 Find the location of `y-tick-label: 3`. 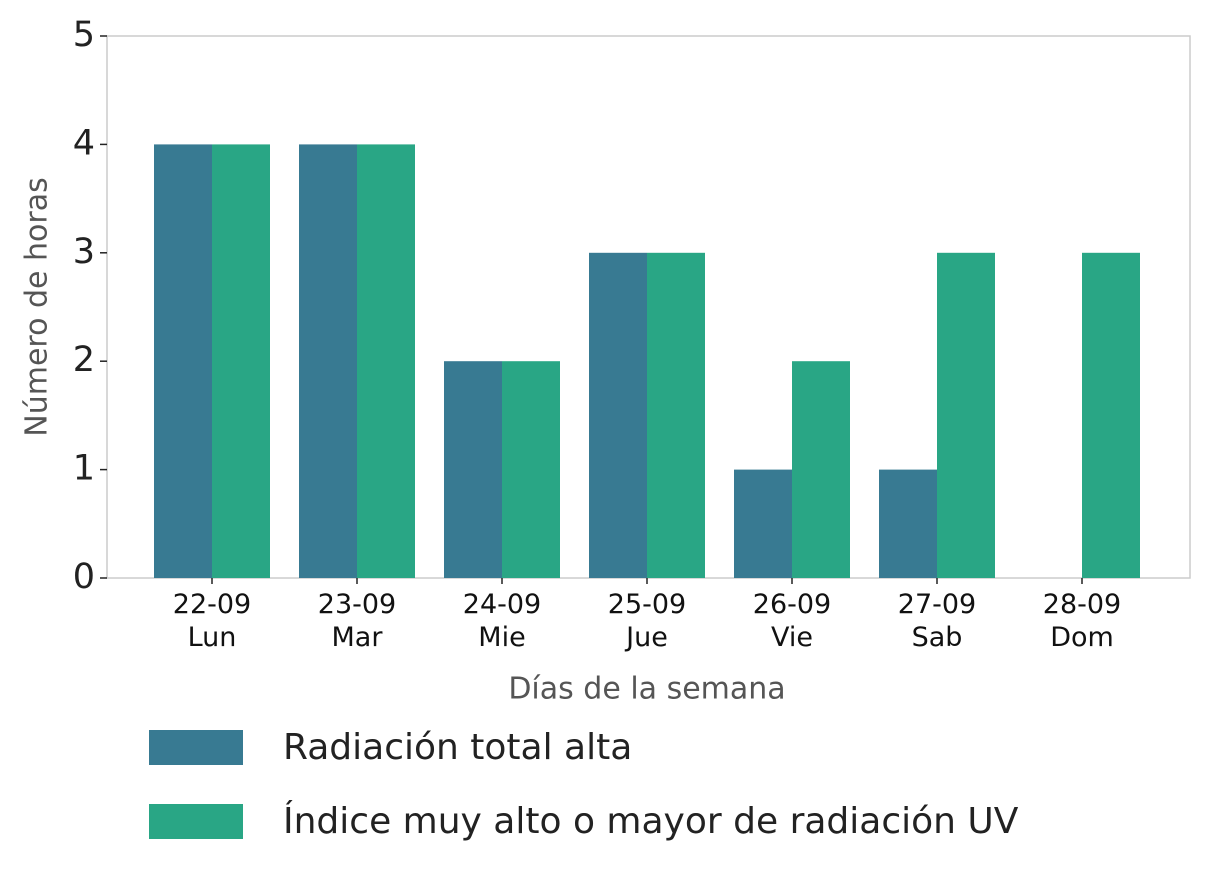

y-tick-label: 3 is located at coordinates (84, 252).